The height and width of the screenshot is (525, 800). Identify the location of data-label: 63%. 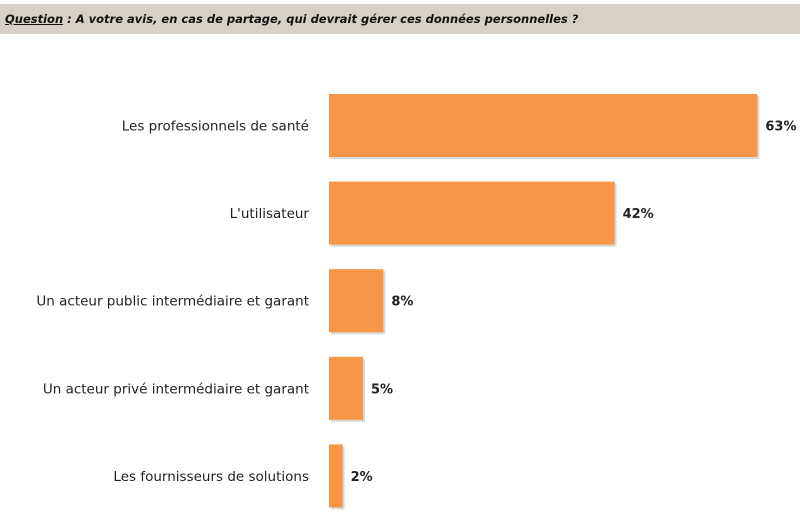
(780, 127).